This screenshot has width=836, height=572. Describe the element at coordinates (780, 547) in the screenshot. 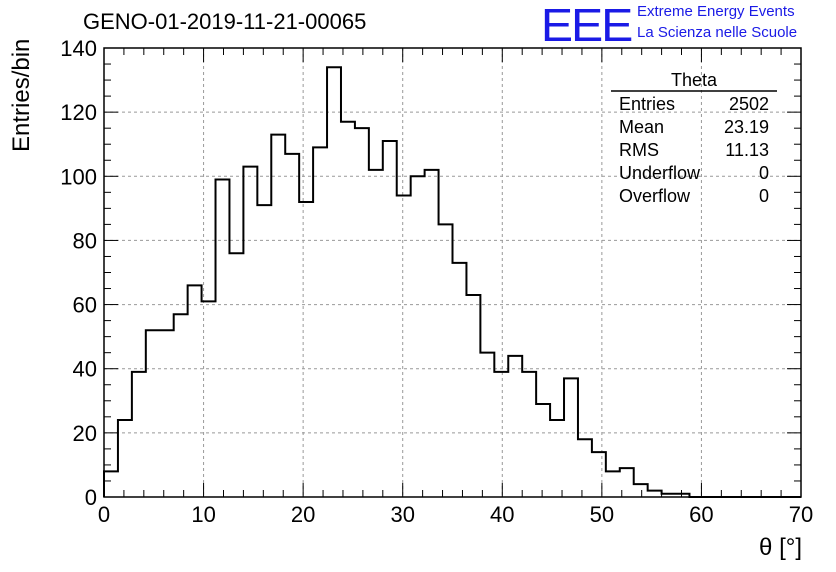

I see `x-axis-label: θ [°]` at that location.